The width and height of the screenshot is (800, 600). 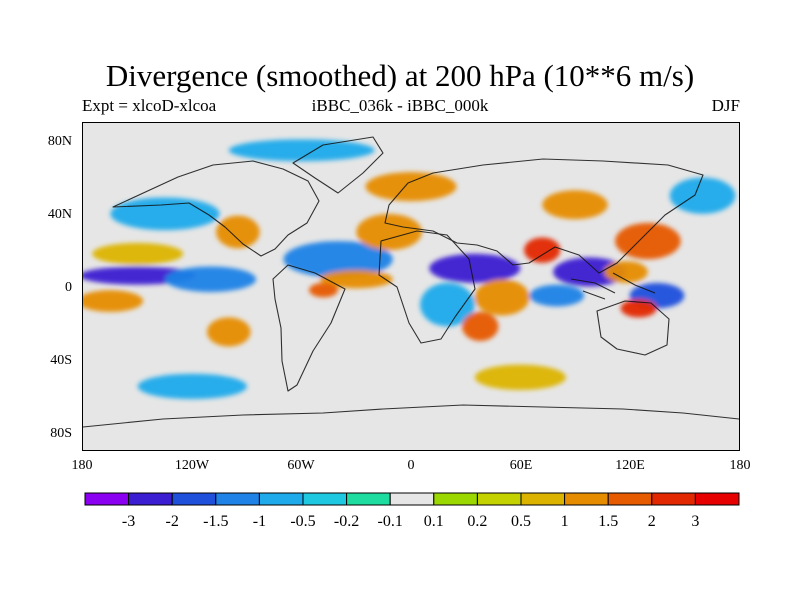 I want to click on coast-greenland, so click(x=338, y=165).